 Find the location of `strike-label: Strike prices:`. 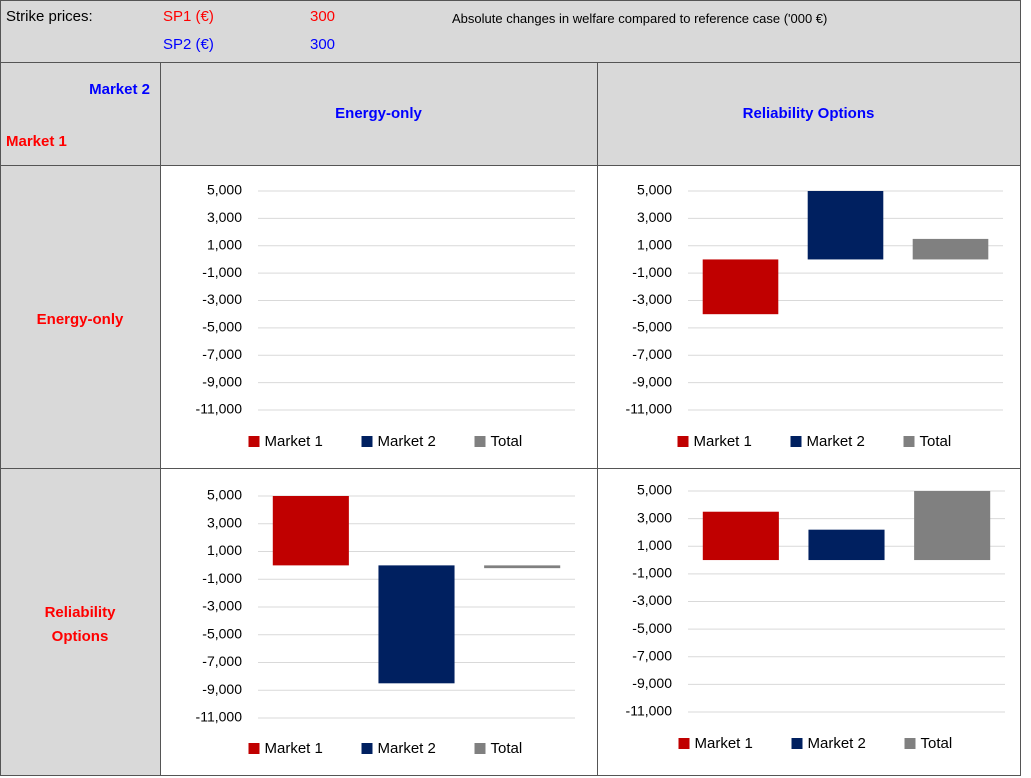

strike-label: Strike prices: is located at coordinates (49, 16).